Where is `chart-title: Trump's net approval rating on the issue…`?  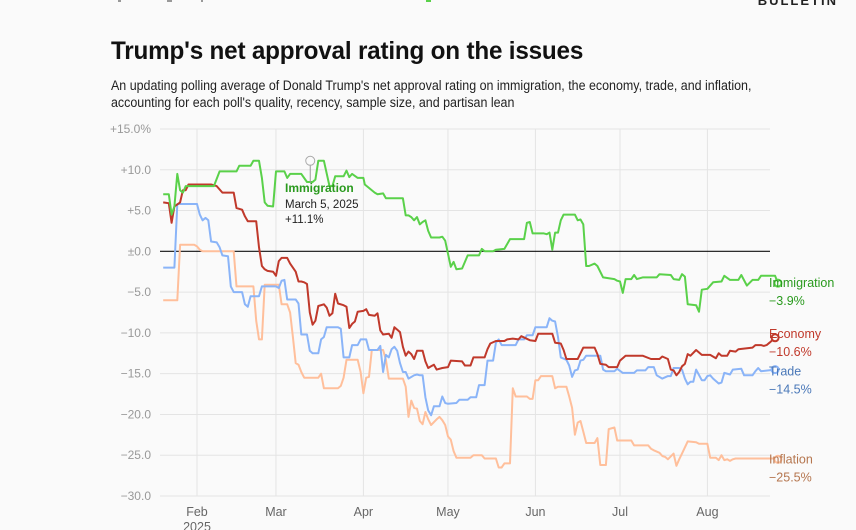 chart-title: Trump's net approval rating on the issue… is located at coordinates (347, 51).